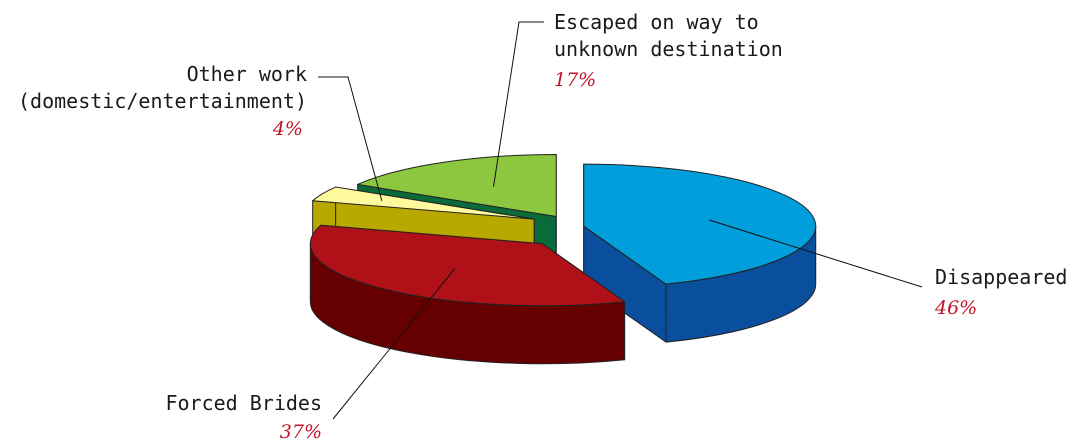 This screenshot has height=443, width=1091. I want to click on percent-forced-brides: 37%, so click(301, 432).